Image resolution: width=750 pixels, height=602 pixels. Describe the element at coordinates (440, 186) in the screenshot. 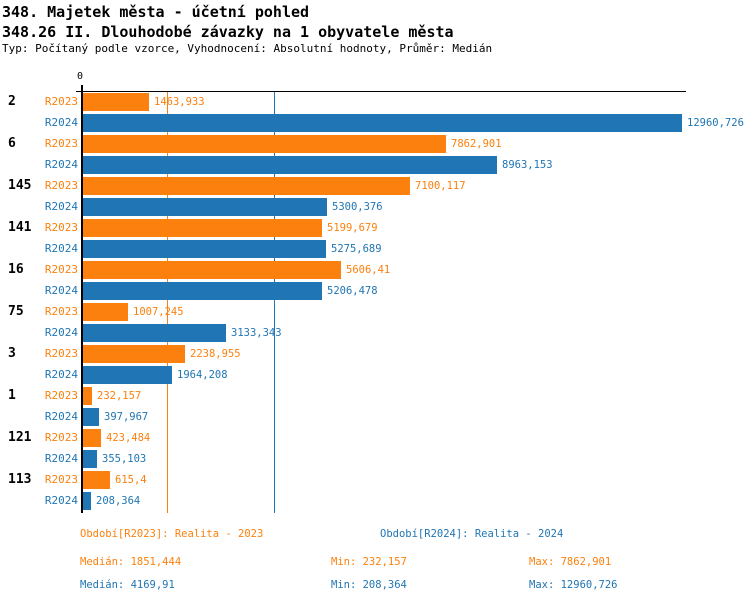

I see `bar-value: 7100,117` at that location.